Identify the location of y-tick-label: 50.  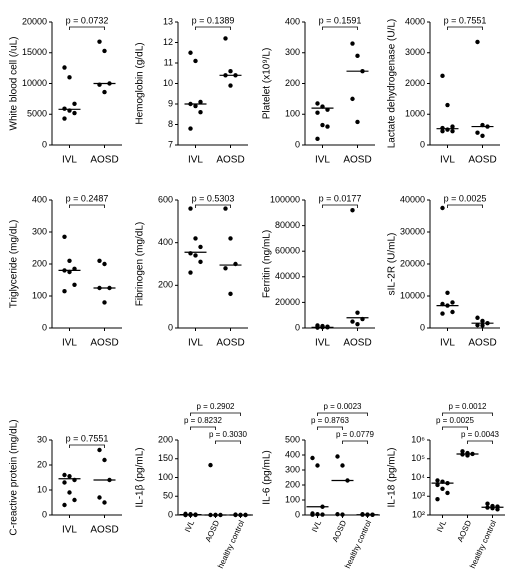
(168, 496).